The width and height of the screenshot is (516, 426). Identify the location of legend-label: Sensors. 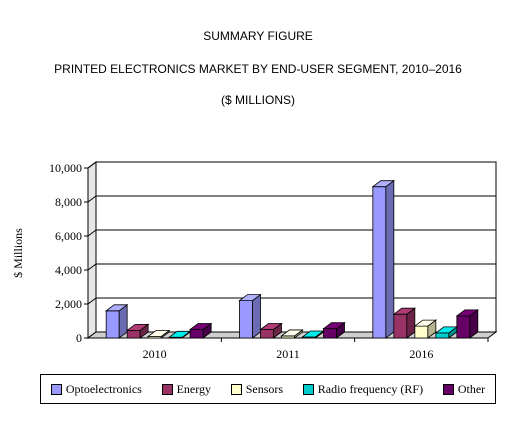
(264, 388).